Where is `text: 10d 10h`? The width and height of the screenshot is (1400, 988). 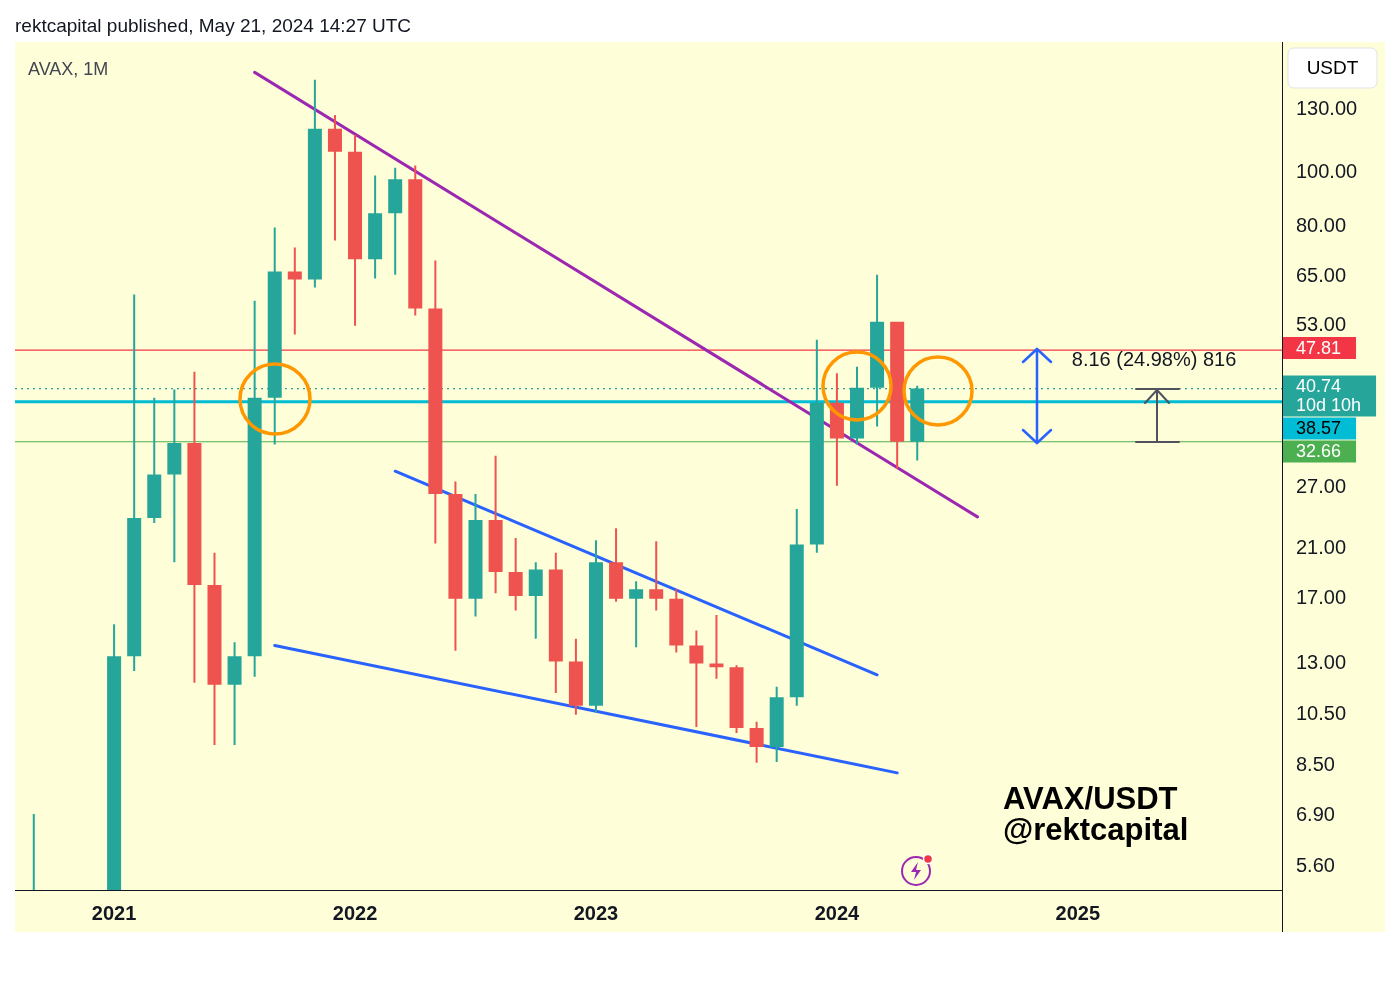
text: 10d 10h is located at coordinates (1329, 405).